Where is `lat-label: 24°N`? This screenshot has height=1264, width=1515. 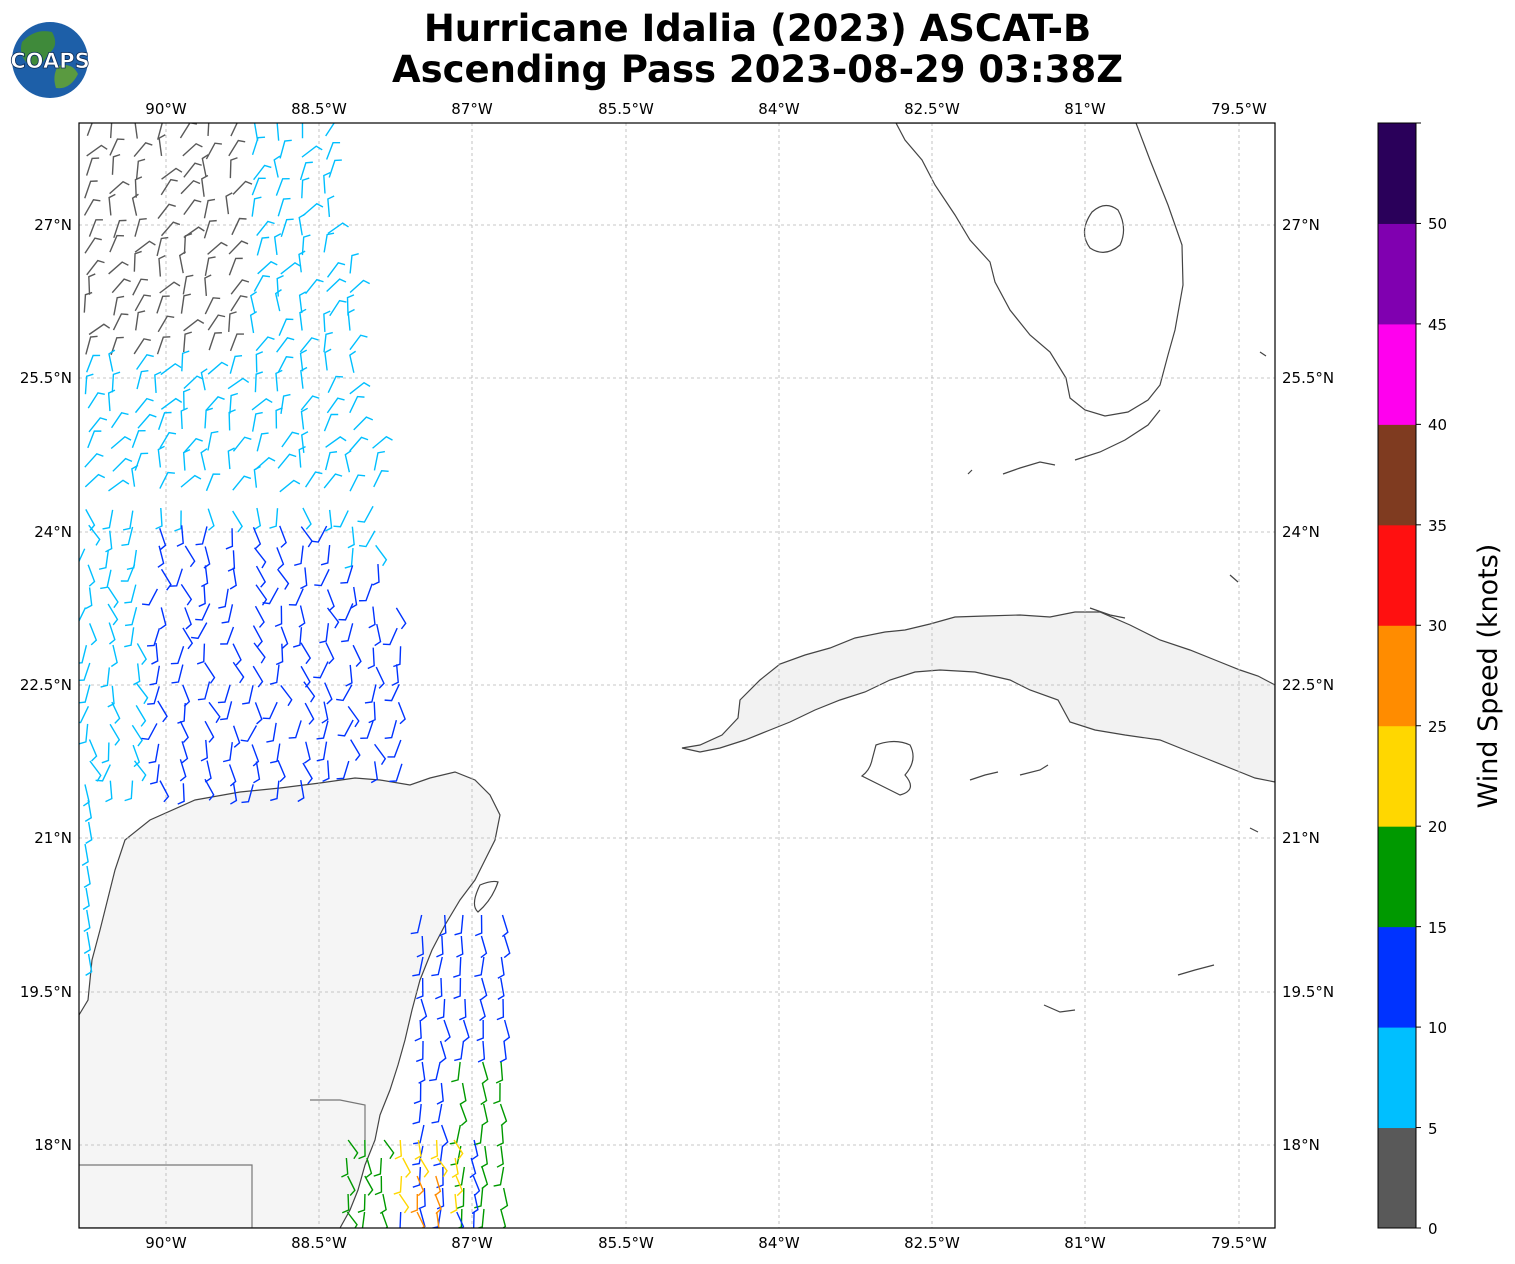
lat-label: 24°N is located at coordinates (1301, 532).